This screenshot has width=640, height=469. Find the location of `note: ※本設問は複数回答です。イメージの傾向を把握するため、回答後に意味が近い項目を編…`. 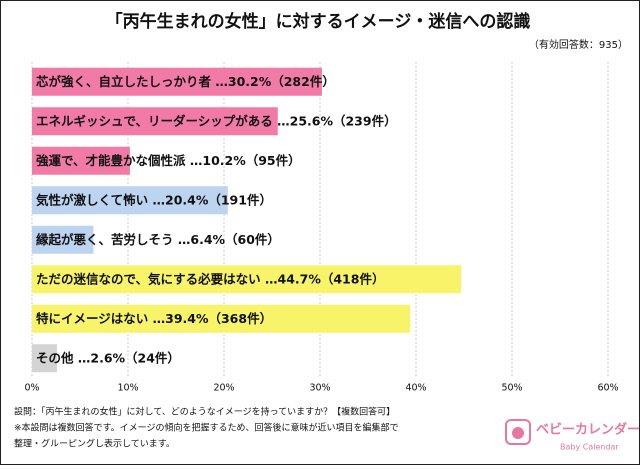

note: ※本設問は複数回答です。イメージの傾向を把握するため、回答後に意味が近い項目を編… is located at coordinates (206, 428).